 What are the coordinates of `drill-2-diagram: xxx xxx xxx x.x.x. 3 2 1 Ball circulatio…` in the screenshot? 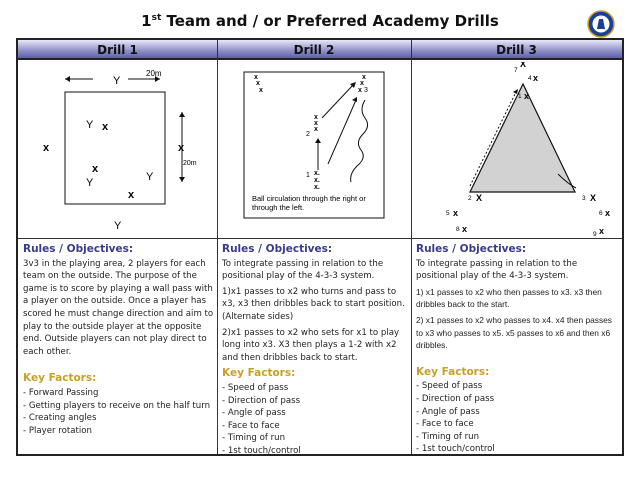 It's located at (314, 145).